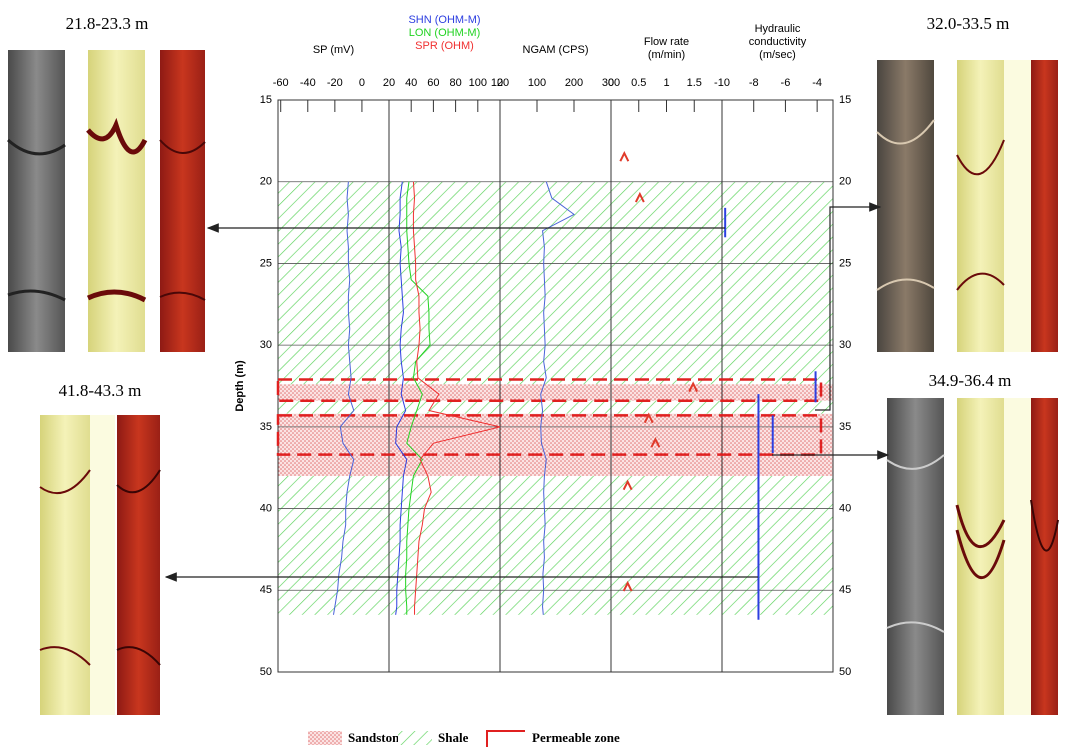  What do you see at coordinates (968, 23) in the screenshot?
I see `core-label: 32.0-33.5 m` at bounding box center [968, 23].